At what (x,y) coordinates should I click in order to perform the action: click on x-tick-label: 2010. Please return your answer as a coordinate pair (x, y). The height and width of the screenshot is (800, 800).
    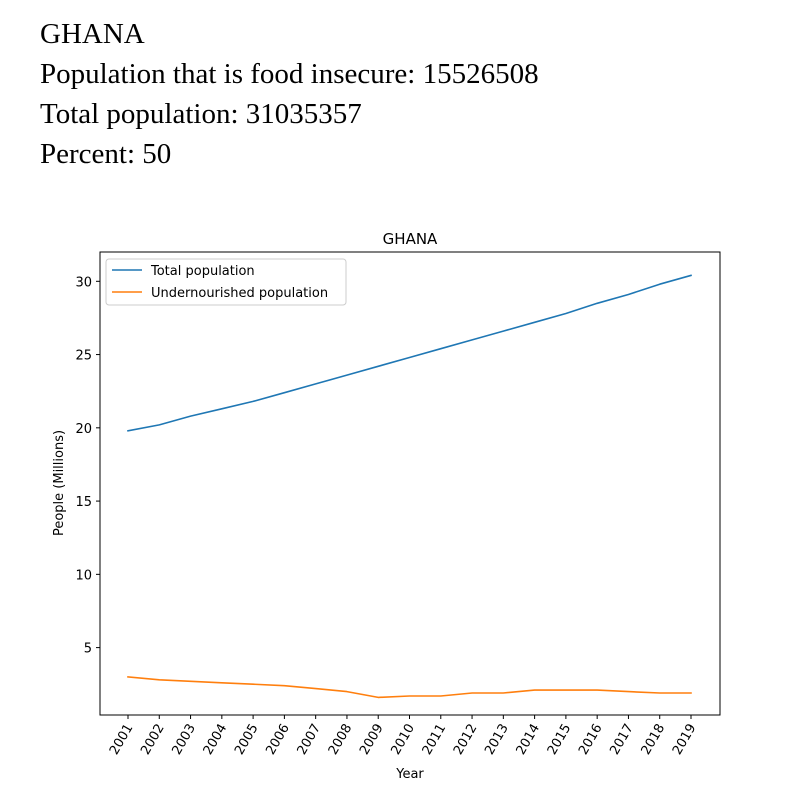
    Looking at the image, I should click on (403, 740).